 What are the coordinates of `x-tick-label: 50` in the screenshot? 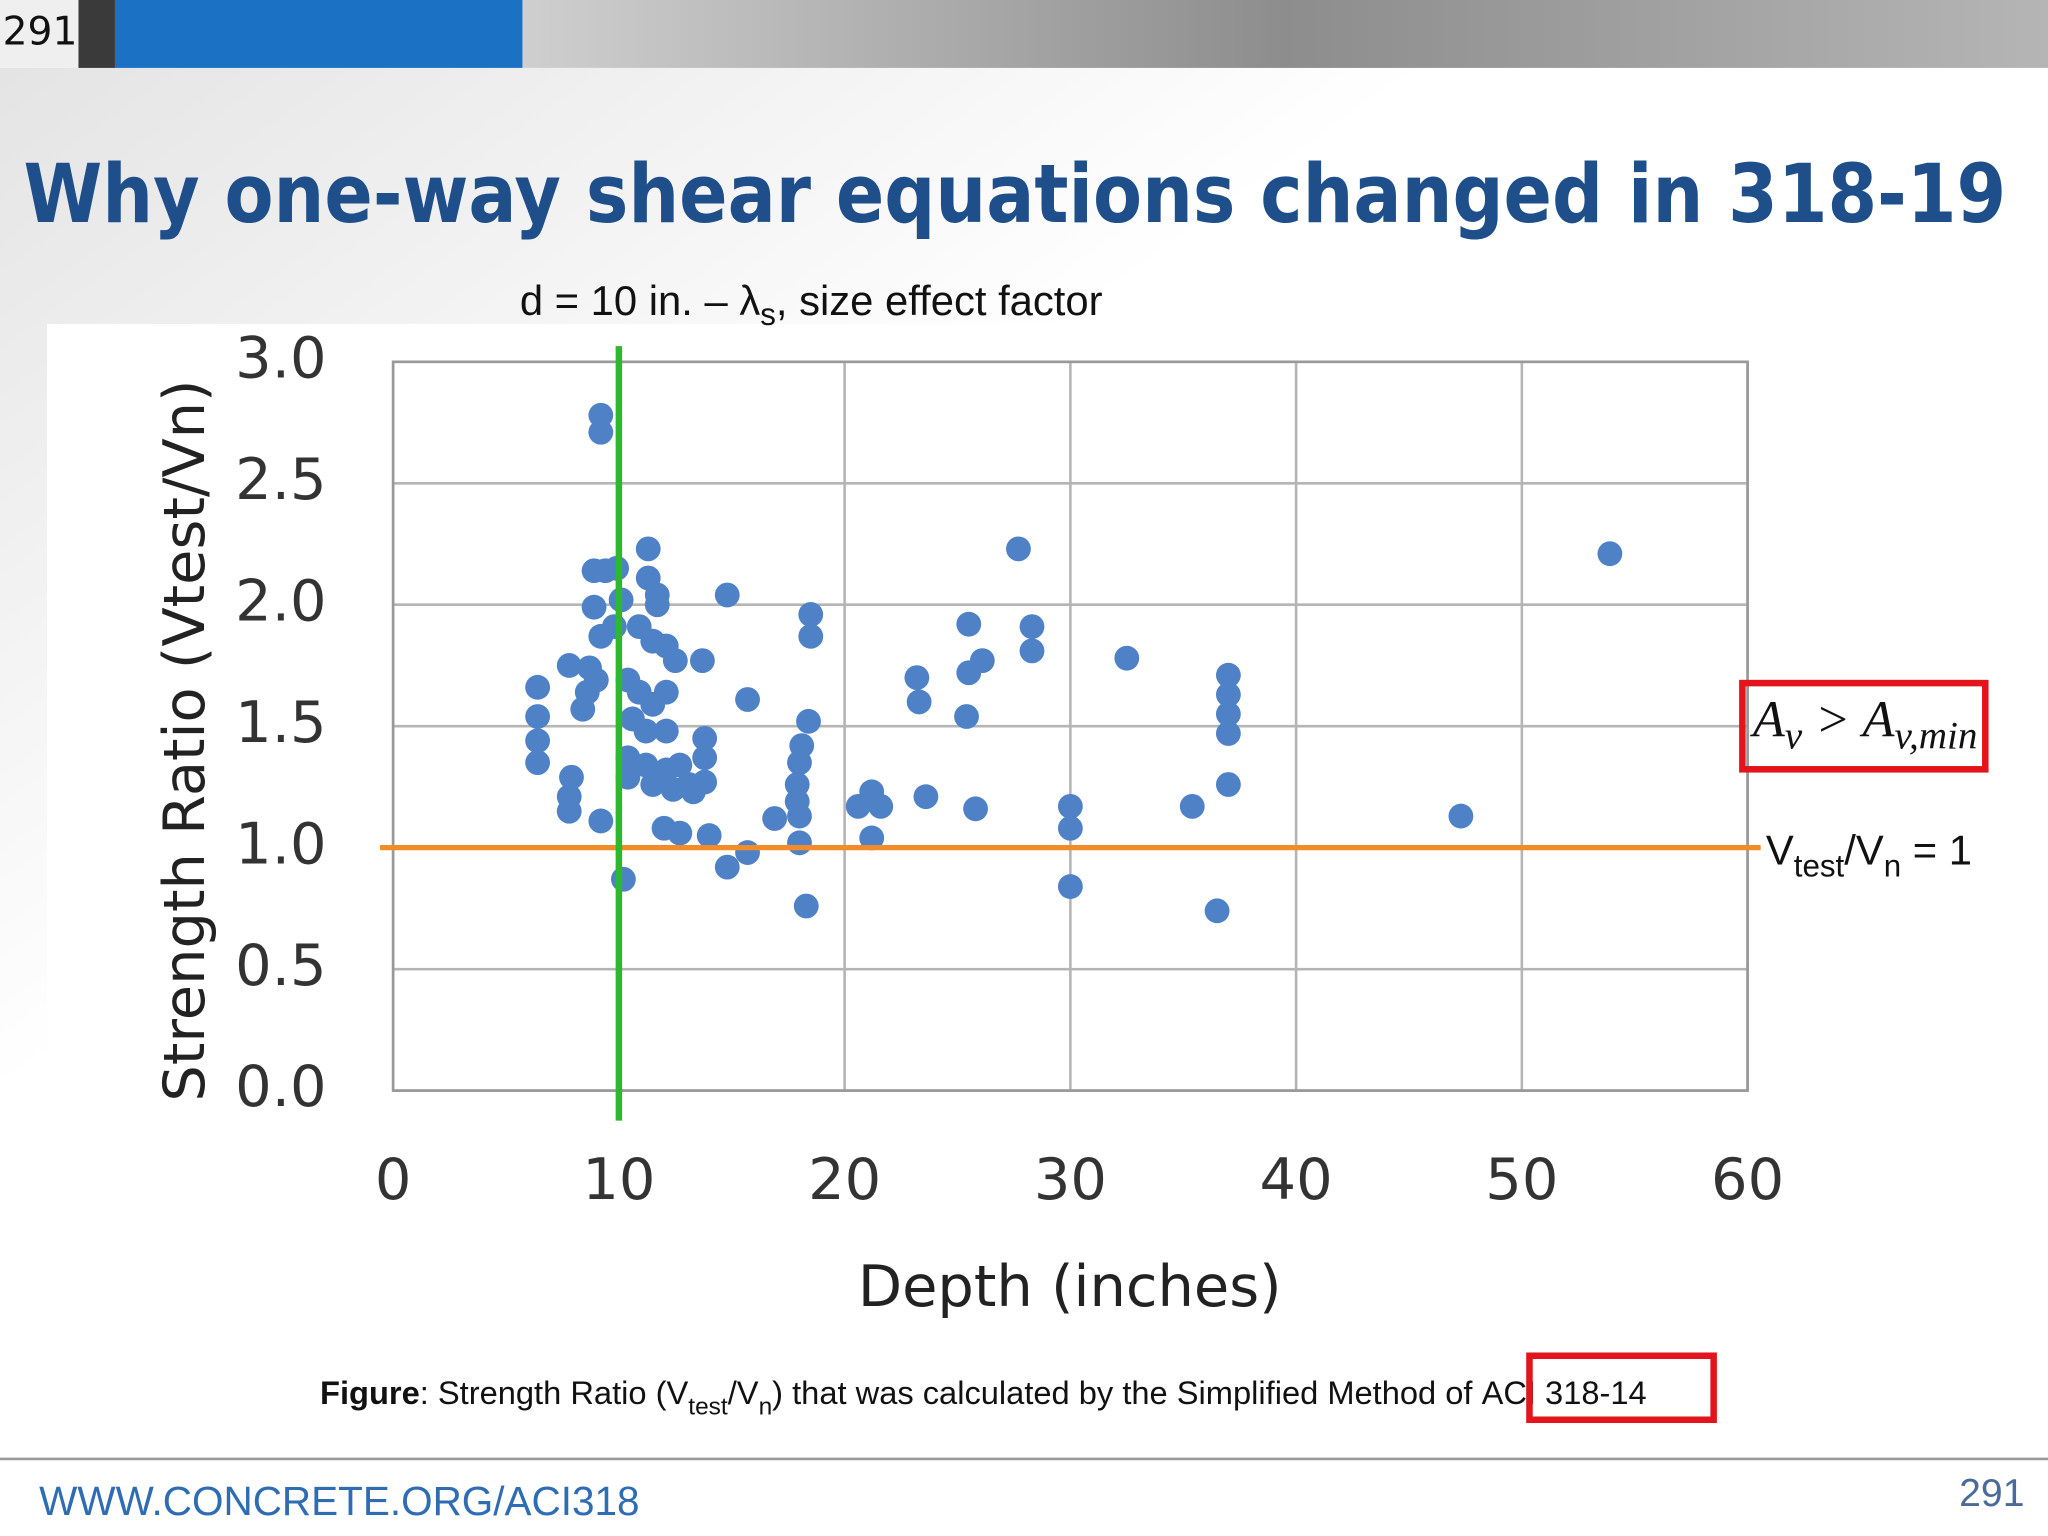 It's located at (1521, 1179).